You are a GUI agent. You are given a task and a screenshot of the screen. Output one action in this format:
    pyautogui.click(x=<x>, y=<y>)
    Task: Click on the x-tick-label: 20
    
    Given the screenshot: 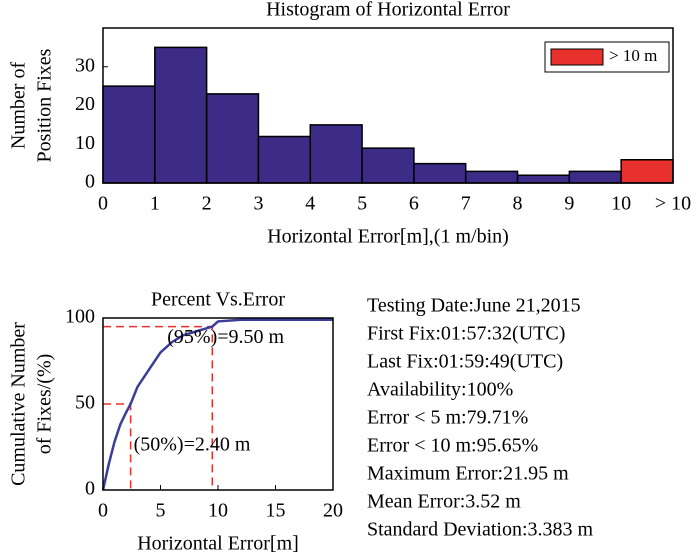 What is the action you would take?
    pyautogui.click(x=333, y=511)
    